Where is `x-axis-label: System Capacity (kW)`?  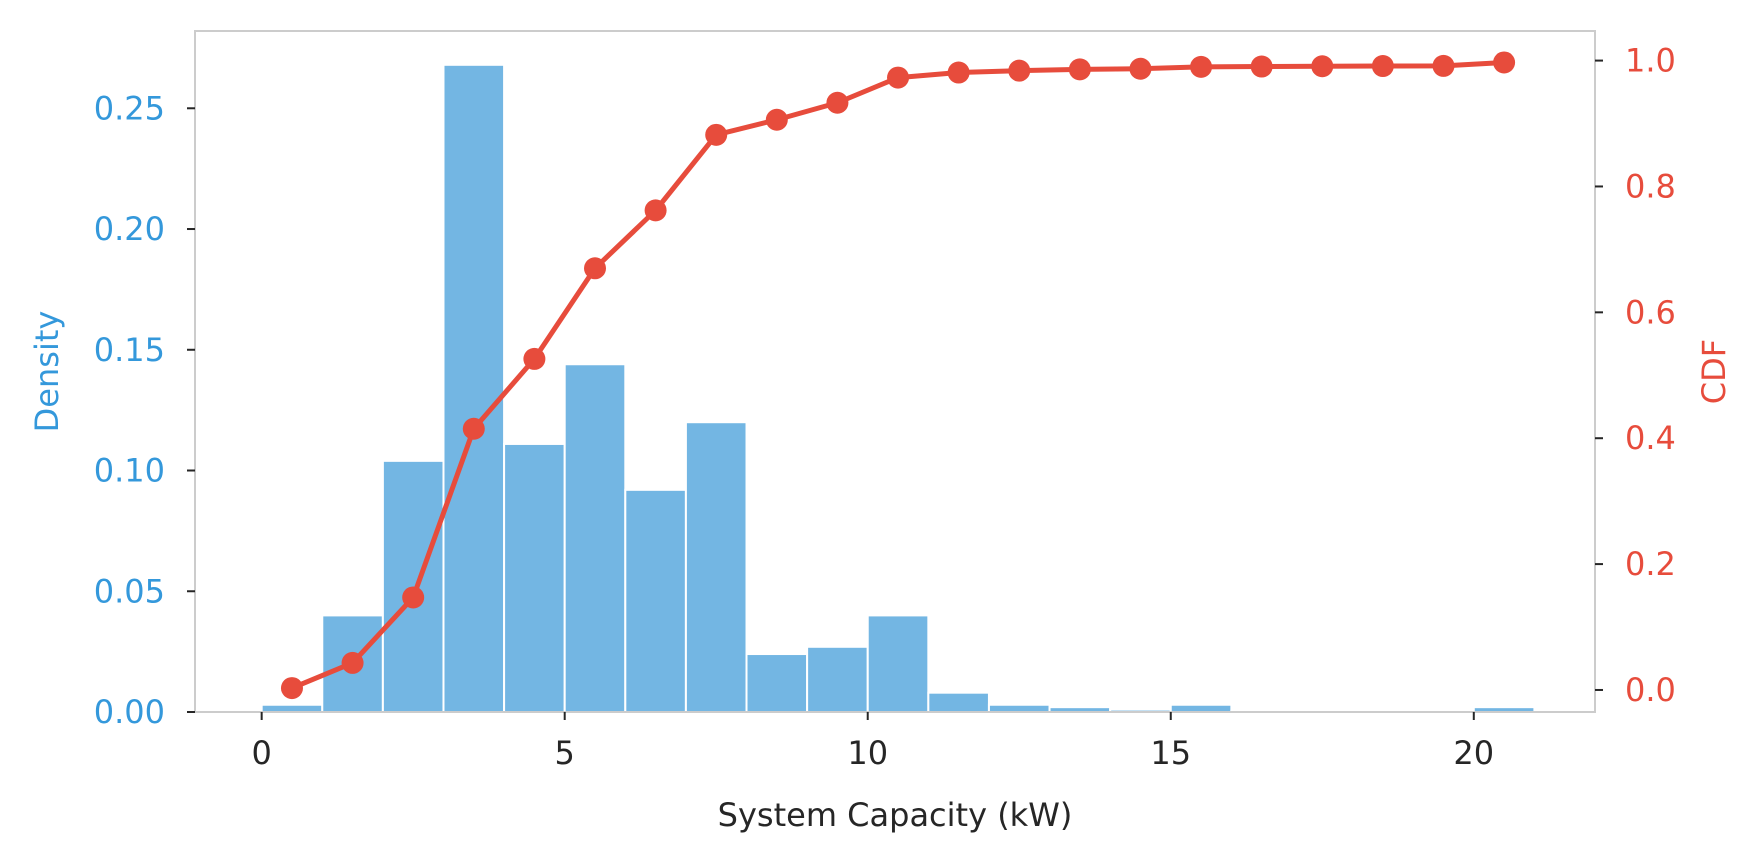
x-axis-label: System Capacity (kW) is located at coordinates (895, 815).